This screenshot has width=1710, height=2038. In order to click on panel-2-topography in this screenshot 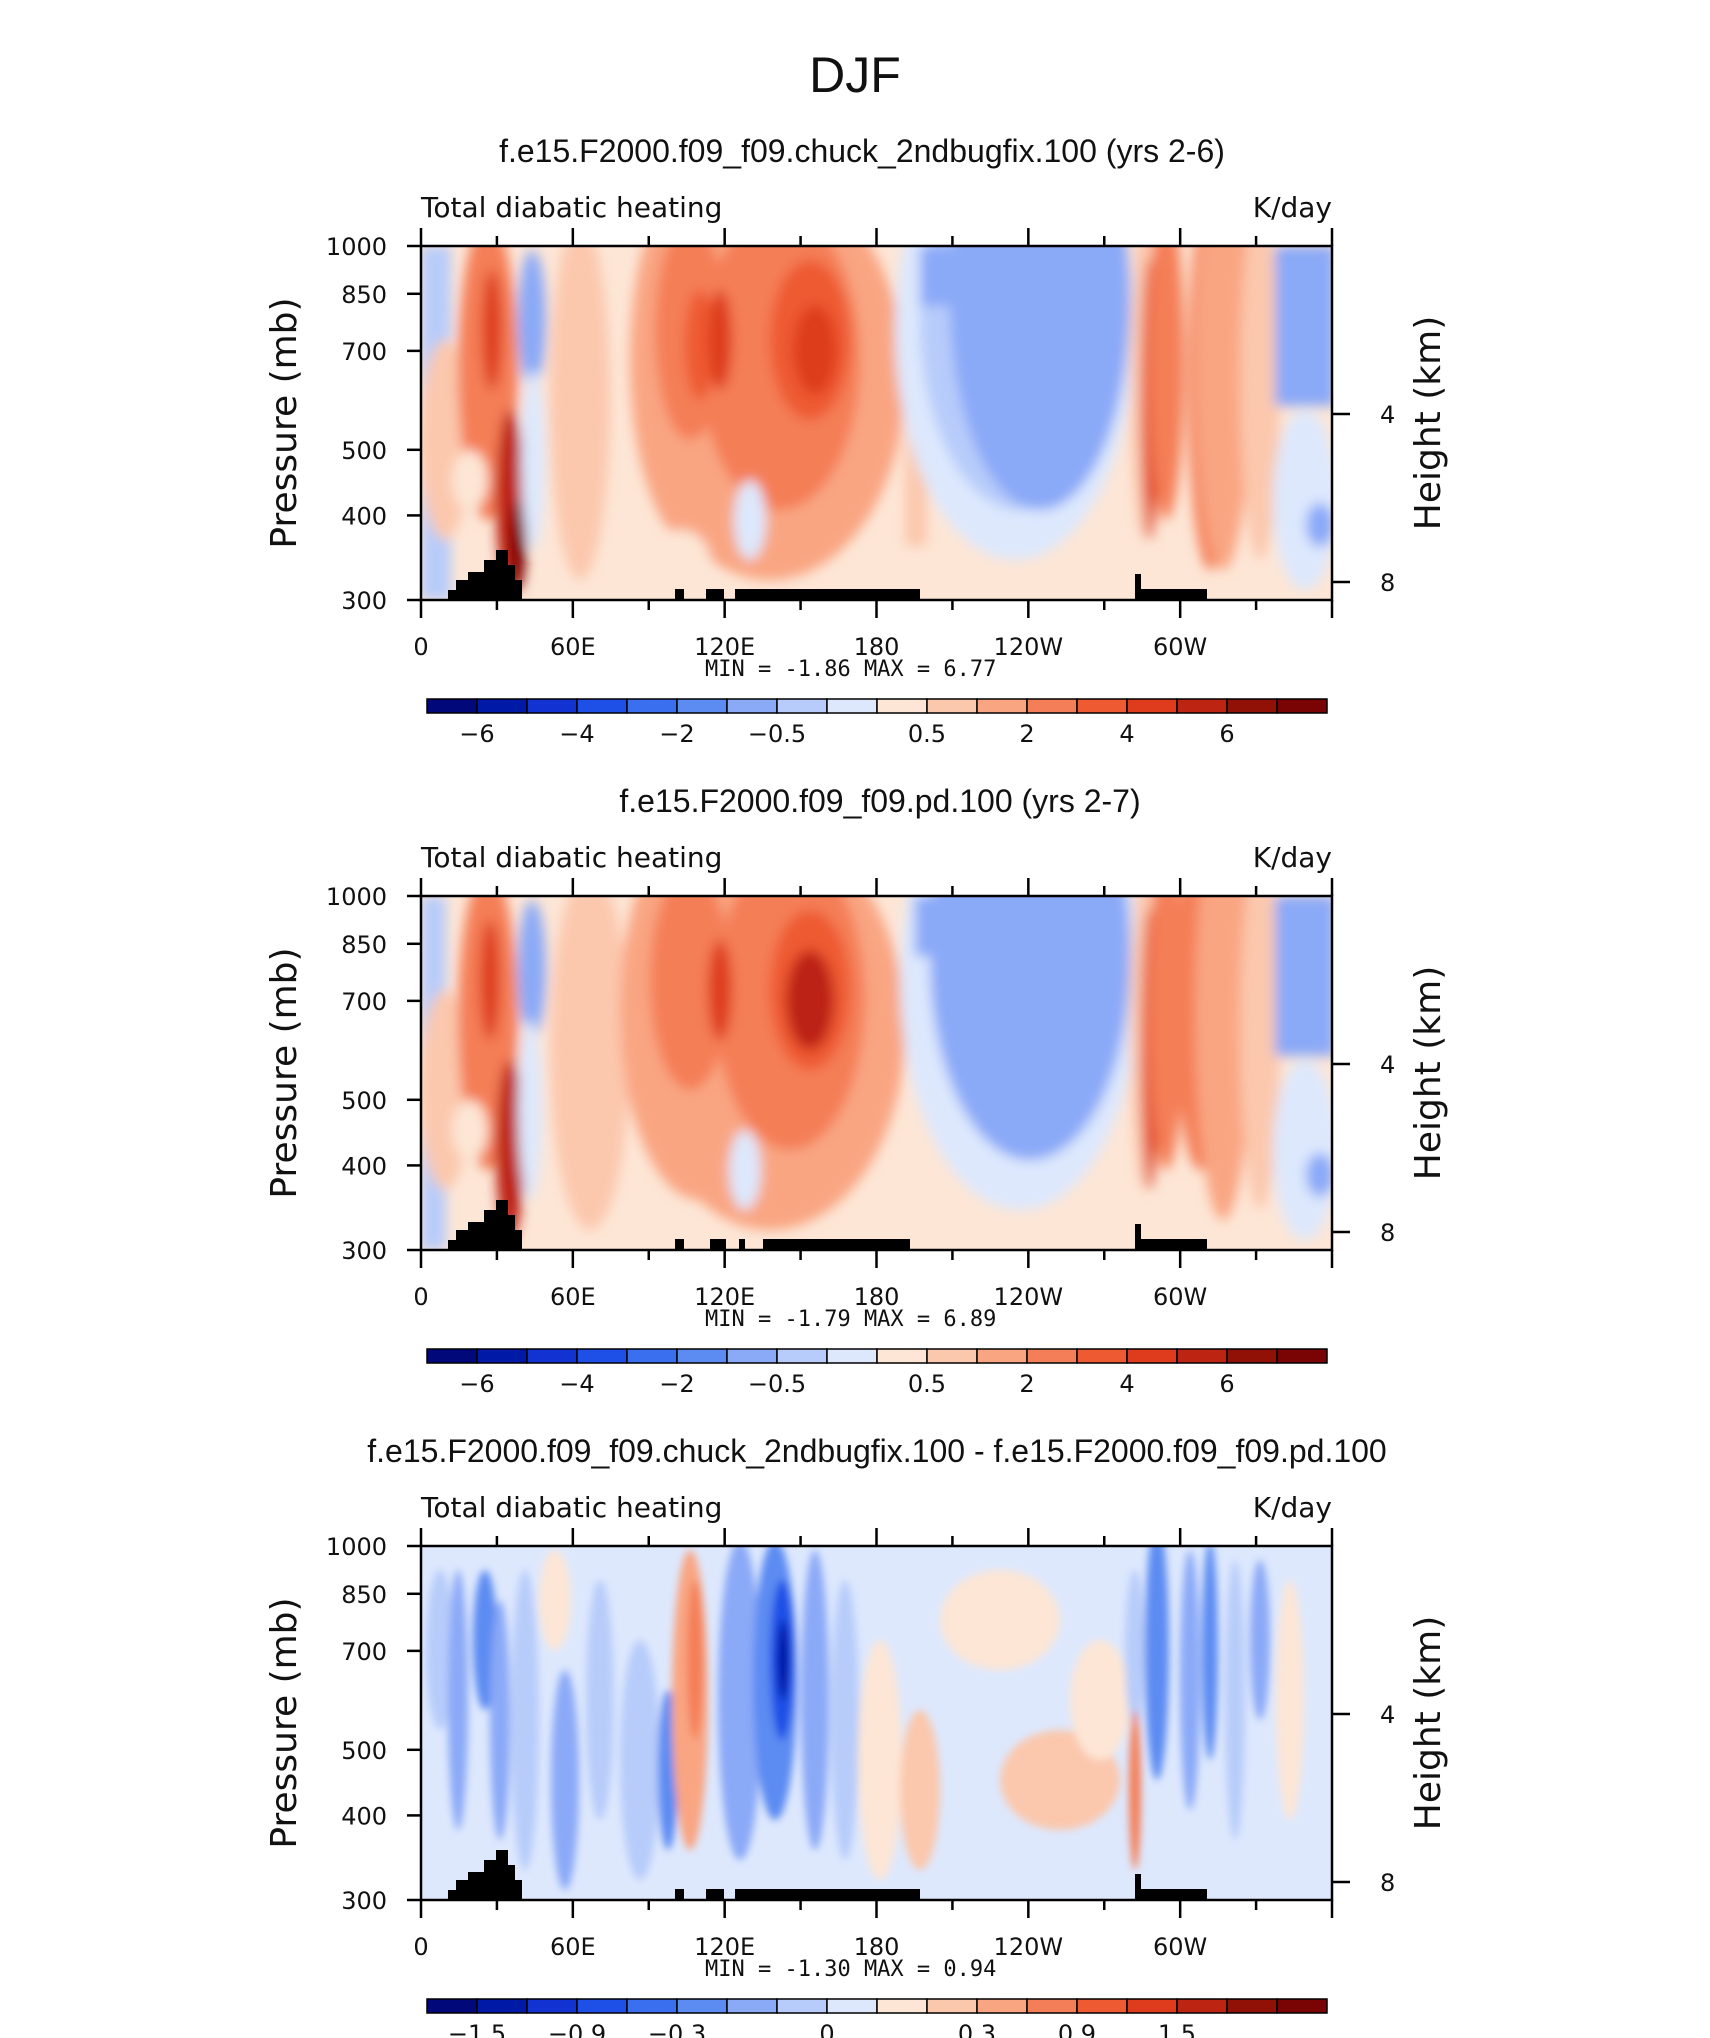, I will do `click(827, 1225)`.